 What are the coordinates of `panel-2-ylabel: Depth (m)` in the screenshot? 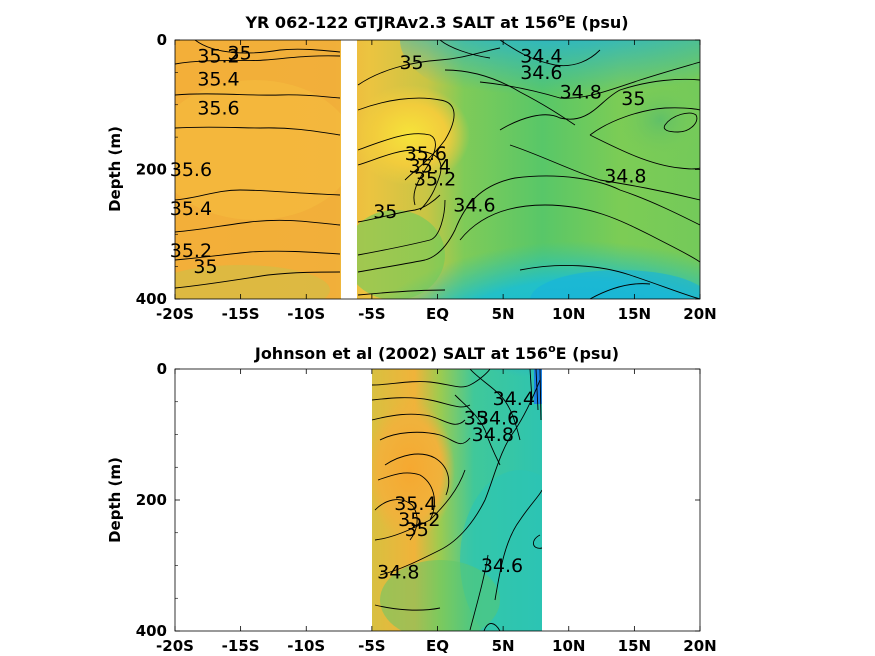 It's located at (115, 500).